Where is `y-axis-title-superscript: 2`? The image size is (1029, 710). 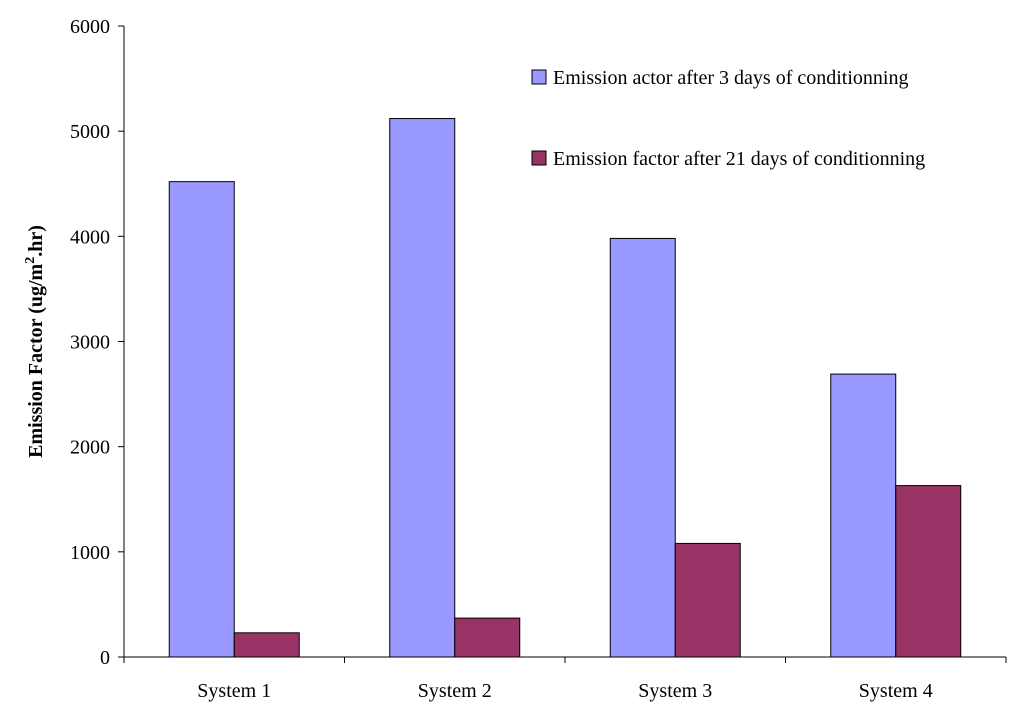 y-axis-title-superscript: 2 is located at coordinates (30, 260).